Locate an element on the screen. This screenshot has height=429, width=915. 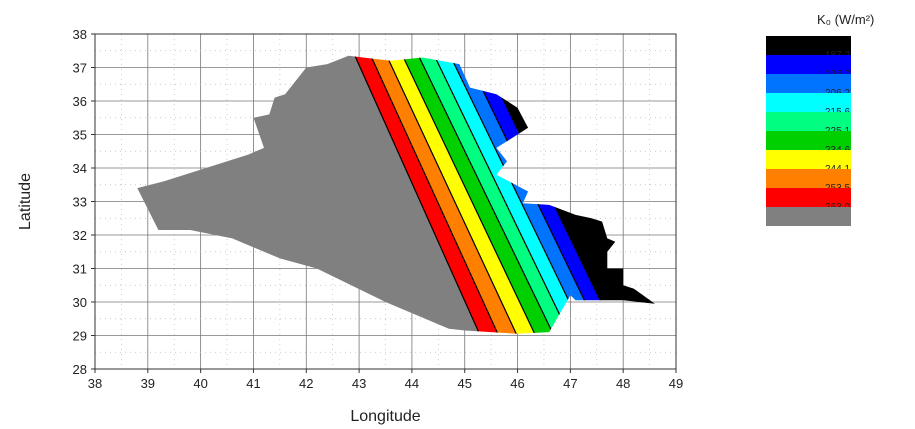
x-axis-title: Longitude is located at coordinates (385, 416).